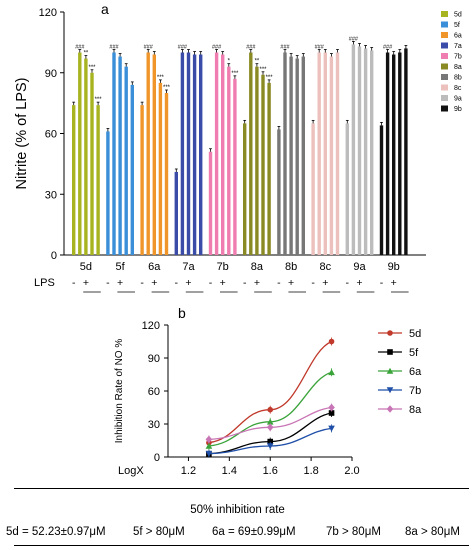 This screenshot has height=550, width=475. I want to click on panel-a-group-label: 8c, so click(325, 267).